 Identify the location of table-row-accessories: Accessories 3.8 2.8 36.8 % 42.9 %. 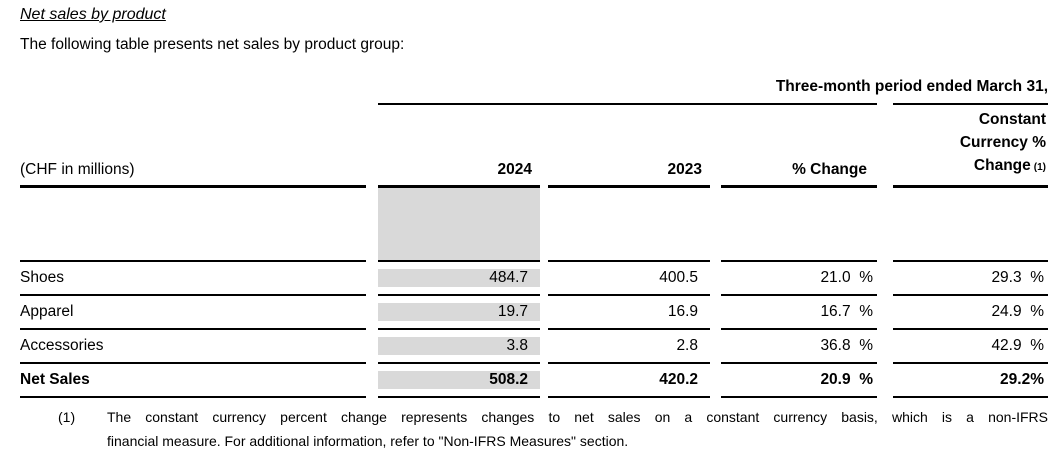
(534, 346).